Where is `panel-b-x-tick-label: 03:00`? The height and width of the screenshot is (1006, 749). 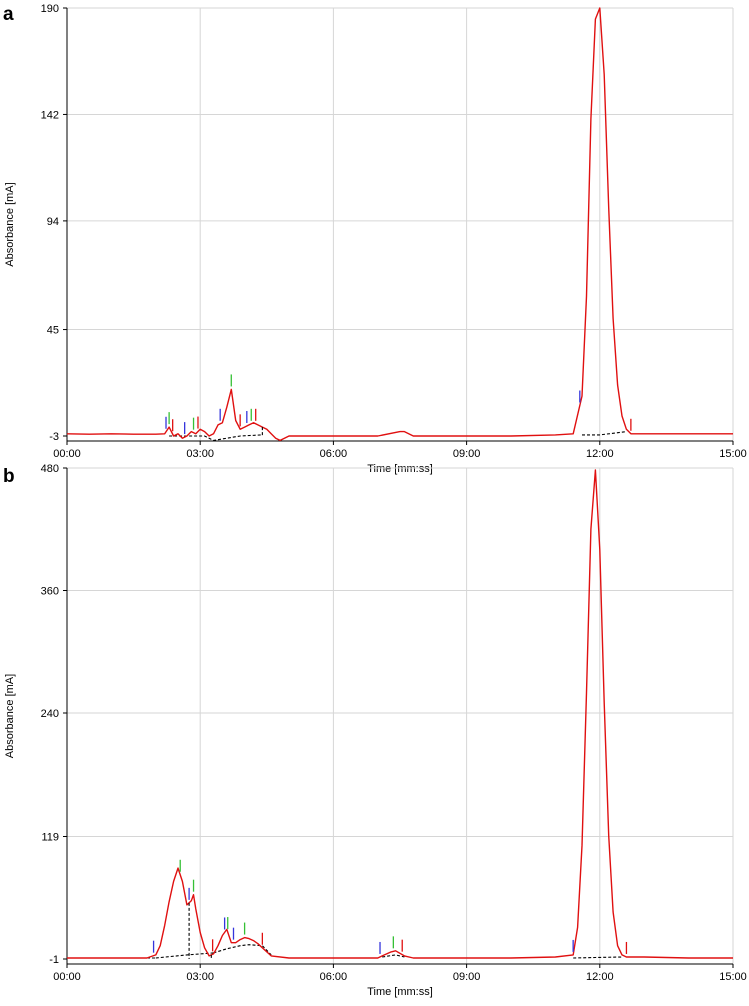
panel-b-x-tick-label: 03:00 is located at coordinates (200, 977).